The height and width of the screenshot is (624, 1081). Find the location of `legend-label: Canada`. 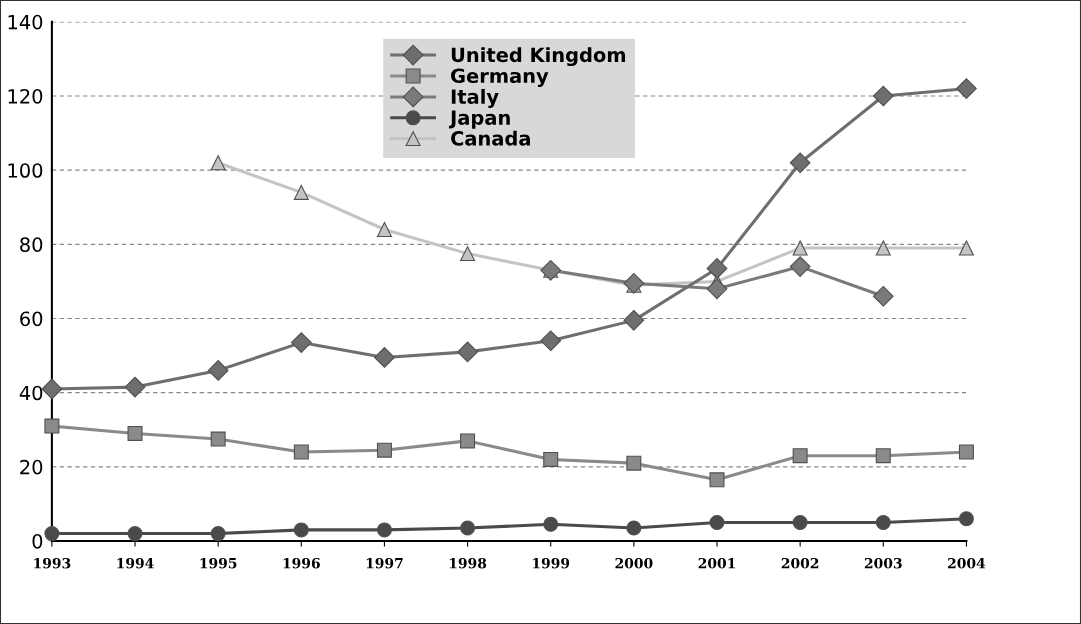

legend-label: Canada is located at coordinates (490, 138).